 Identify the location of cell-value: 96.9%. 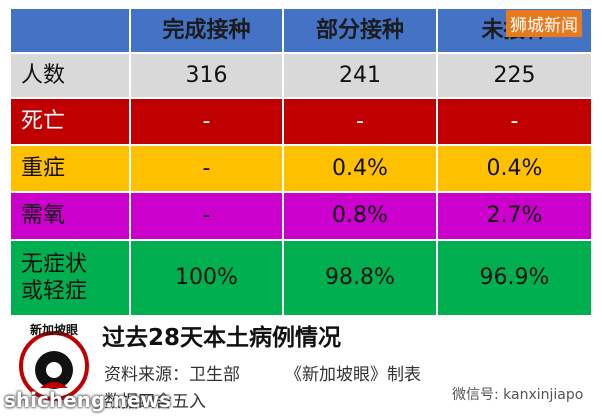
(514, 278).